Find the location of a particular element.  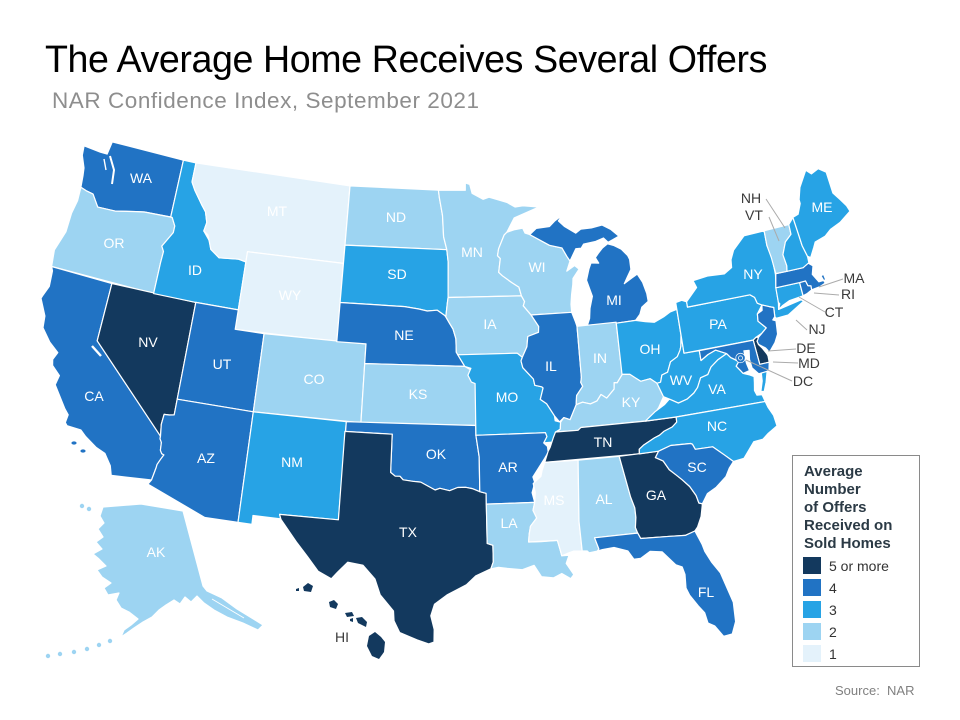

svg-text: FL is located at coordinates (706, 592).